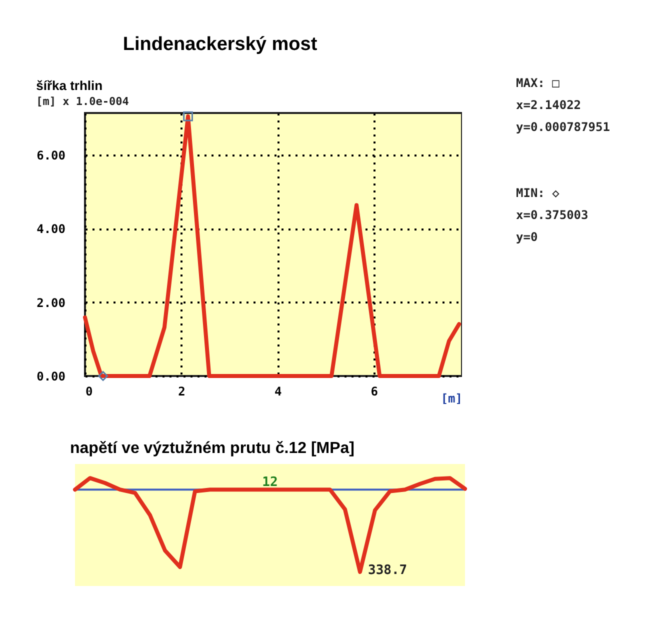 The height and width of the screenshot is (624, 657). What do you see at coordinates (563, 127) in the screenshot?
I see `text: y=0.000787951` at bounding box center [563, 127].